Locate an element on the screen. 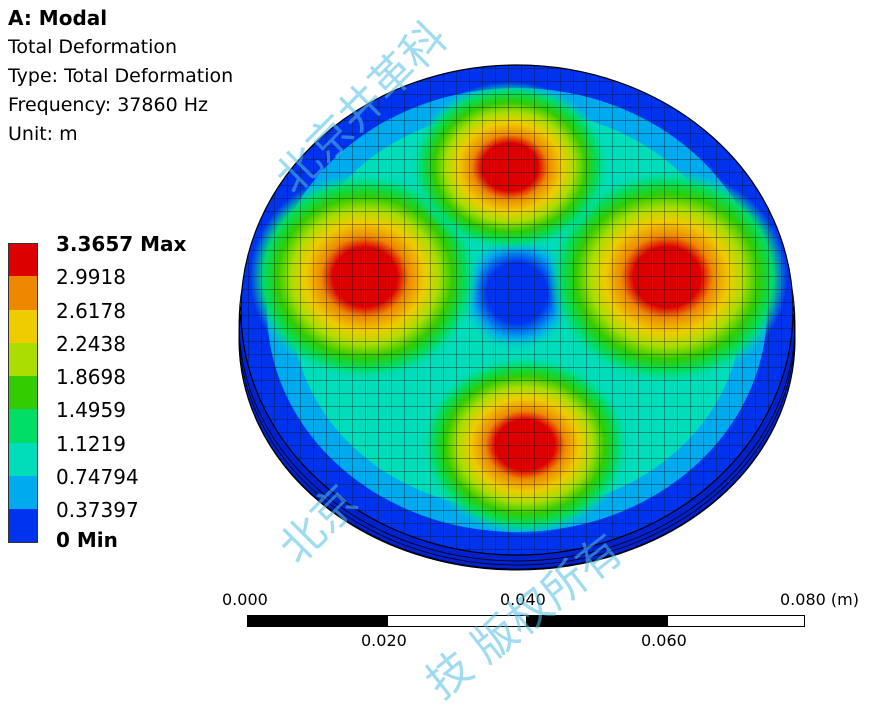  legend-label: 1.4959 is located at coordinates (91, 410).